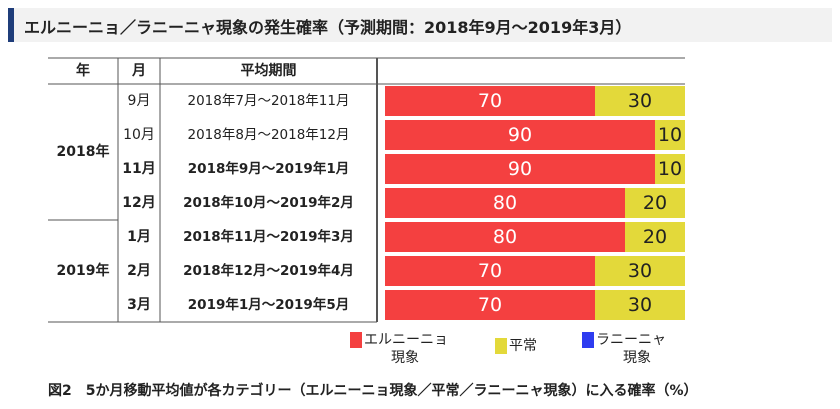 Image resolution: width=840 pixels, height=409 pixels. I want to click on month-label: 12月, so click(138, 203).